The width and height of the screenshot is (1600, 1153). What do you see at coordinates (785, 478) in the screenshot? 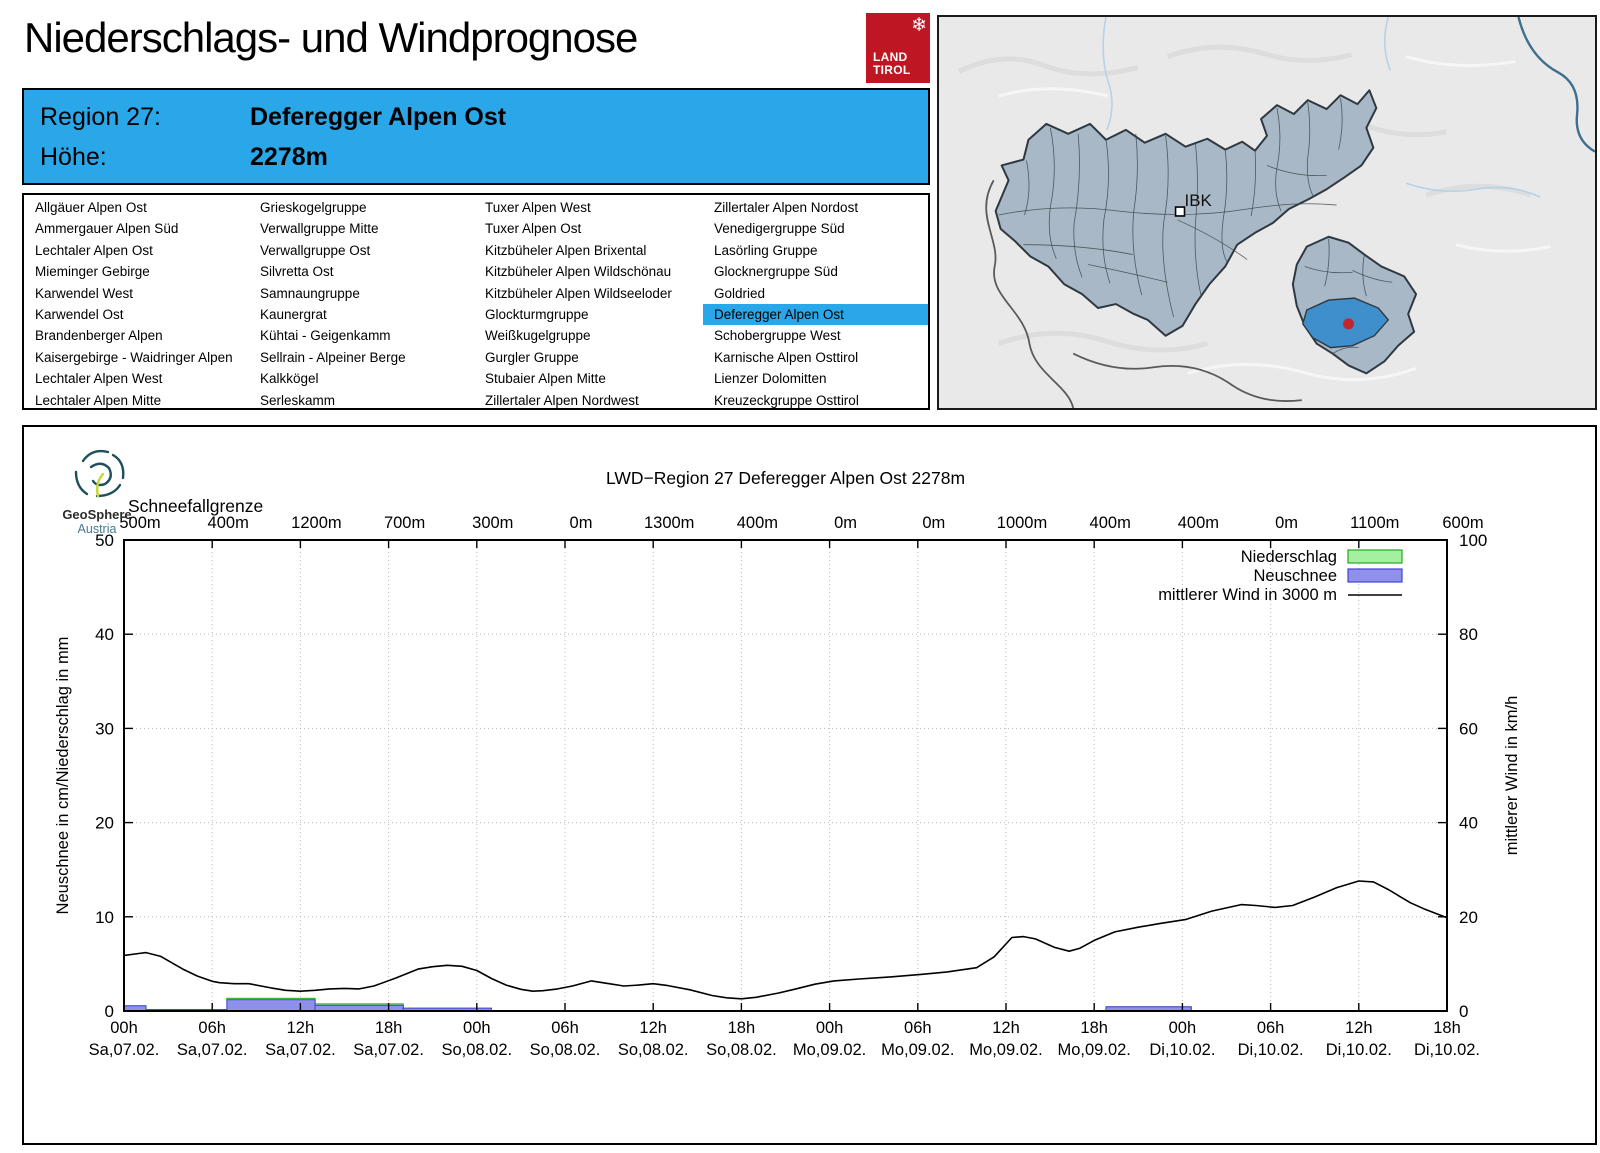
I see `chart-title: LWD−Region 27 Deferegger Alpen Ost 2278m` at bounding box center [785, 478].